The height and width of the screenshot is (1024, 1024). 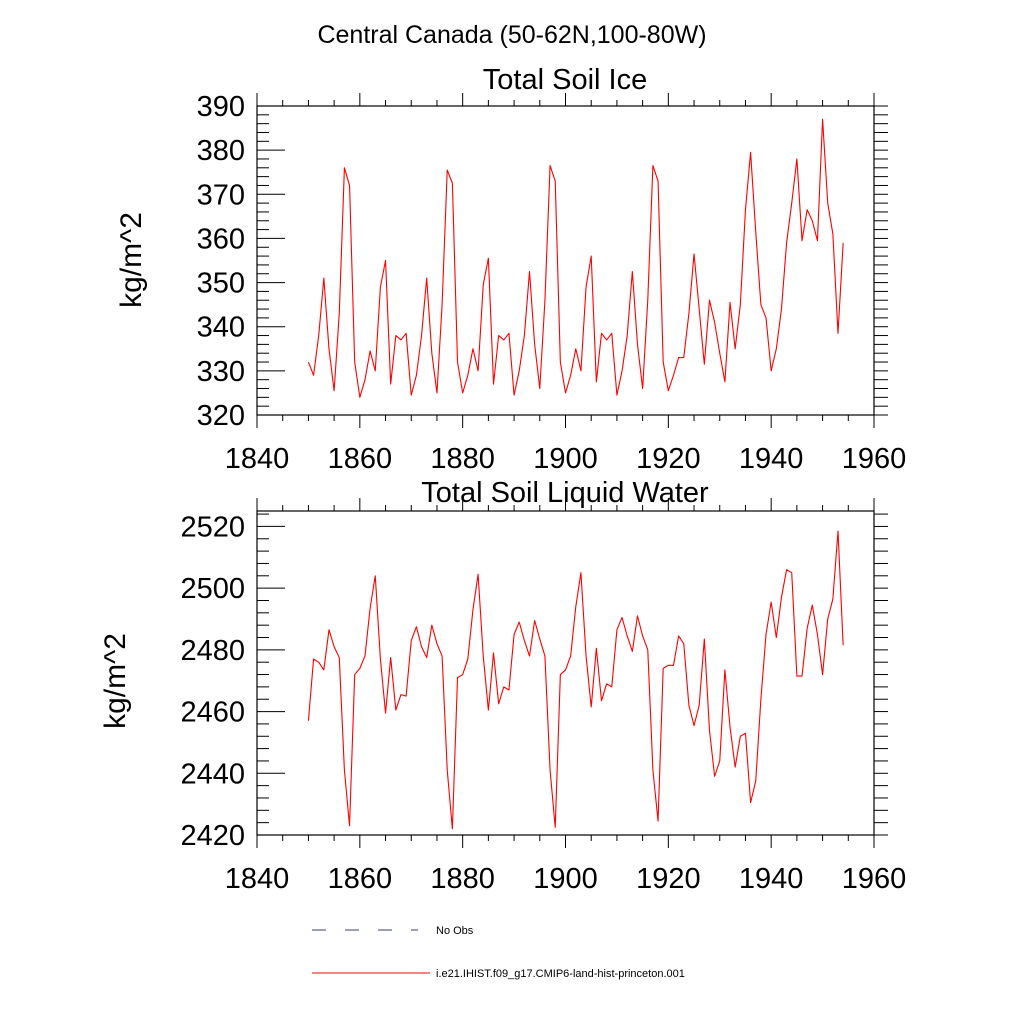 What do you see at coordinates (455, 931) in the screenshot?
I see `legend-label-no-obs: No Obs` at bounding box center [455, 931].